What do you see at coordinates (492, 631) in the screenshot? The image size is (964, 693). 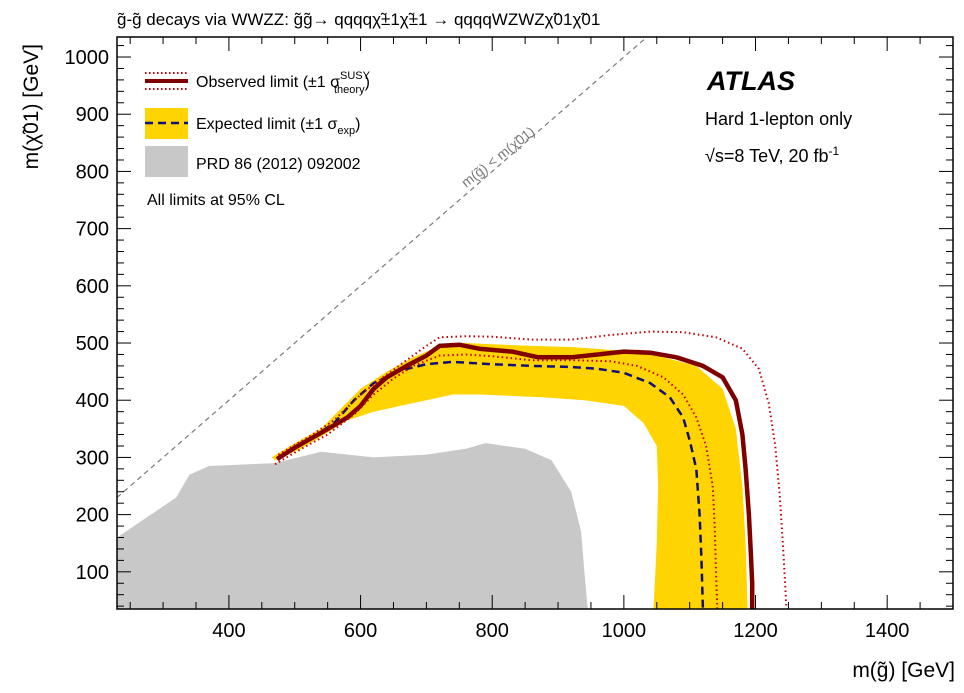 I see `x-tick-label: 800` at bounding box center [492, 631].